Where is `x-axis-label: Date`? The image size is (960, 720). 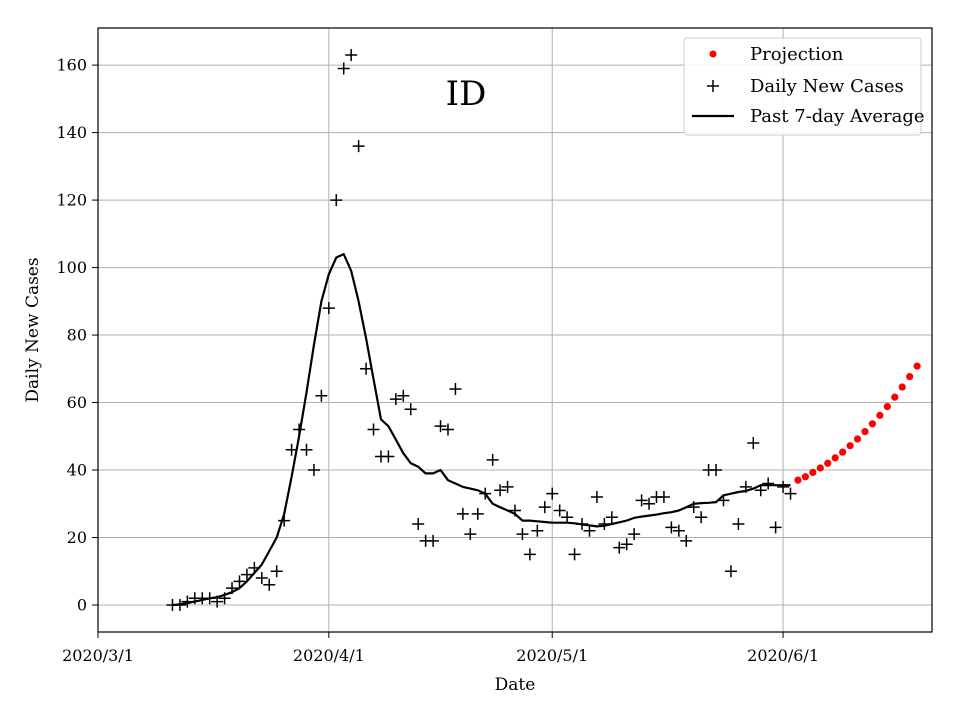
x-axis-label: Date is located at coordinates (515, 685).